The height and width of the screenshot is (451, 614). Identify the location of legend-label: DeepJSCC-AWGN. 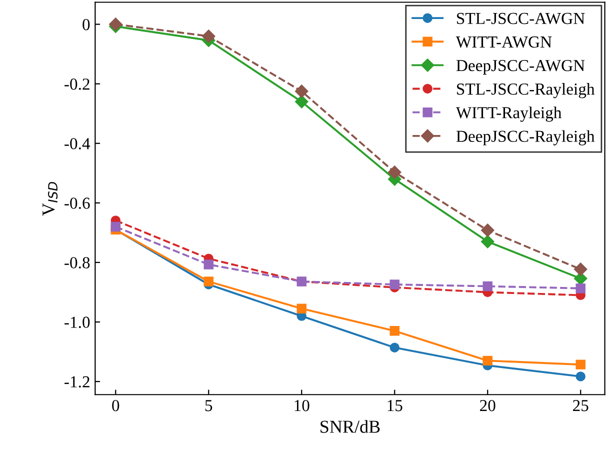
(520, 67).